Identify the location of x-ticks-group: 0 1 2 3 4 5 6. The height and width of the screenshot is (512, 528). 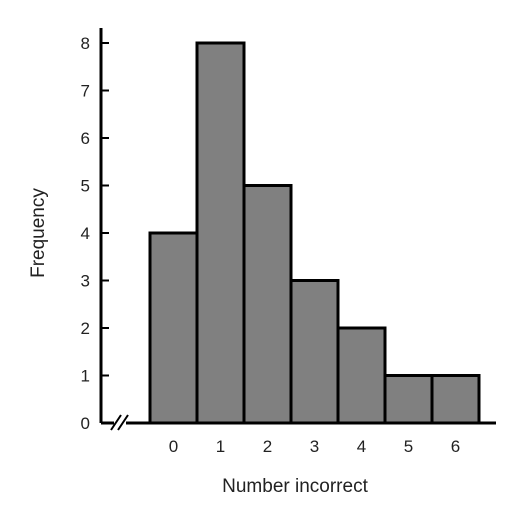
(314, 446).